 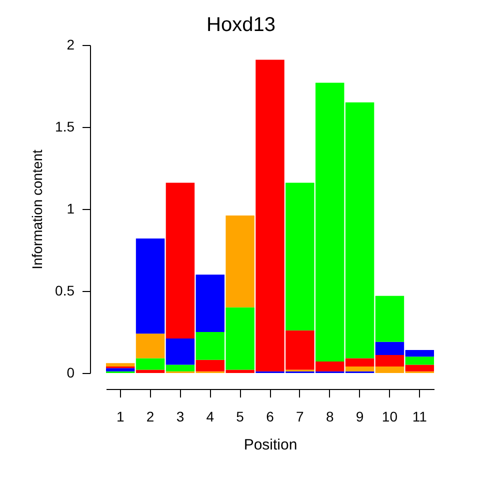 What do you see at coordinates (180, 416) in the screenshot?
I see `x-tick-label: 3` at bounding box center [180, 416].